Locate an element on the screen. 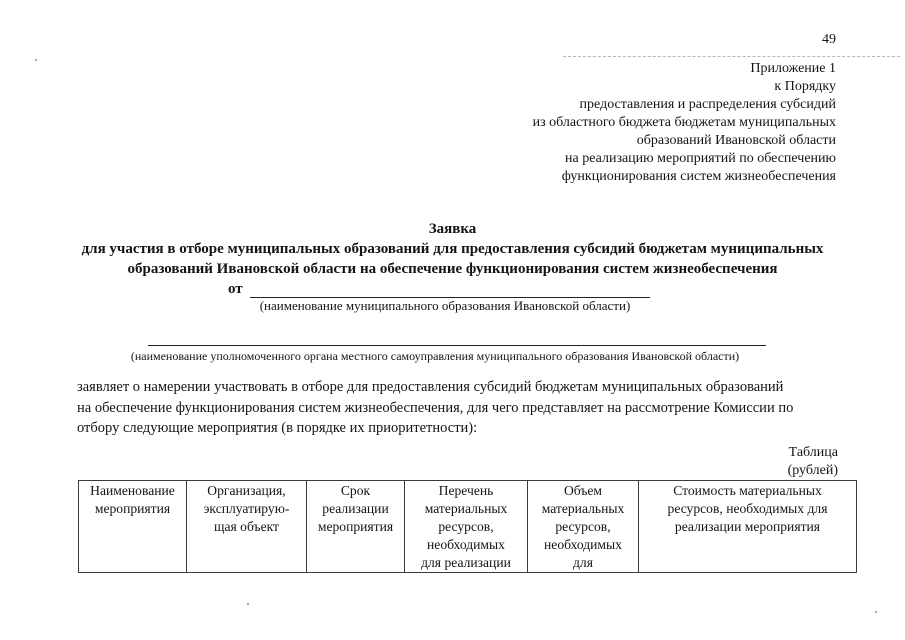  table-label: Таблица is located at coordinates (813, 452).